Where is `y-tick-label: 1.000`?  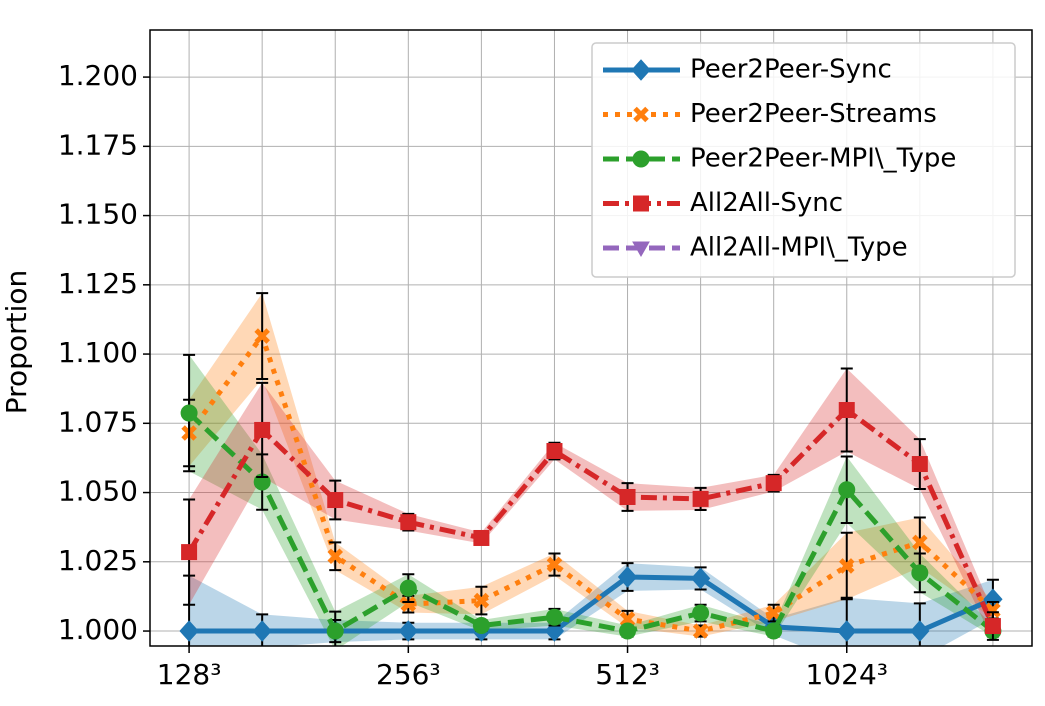
y-tick-label: 1.000 is located at coordinates (98, 629).